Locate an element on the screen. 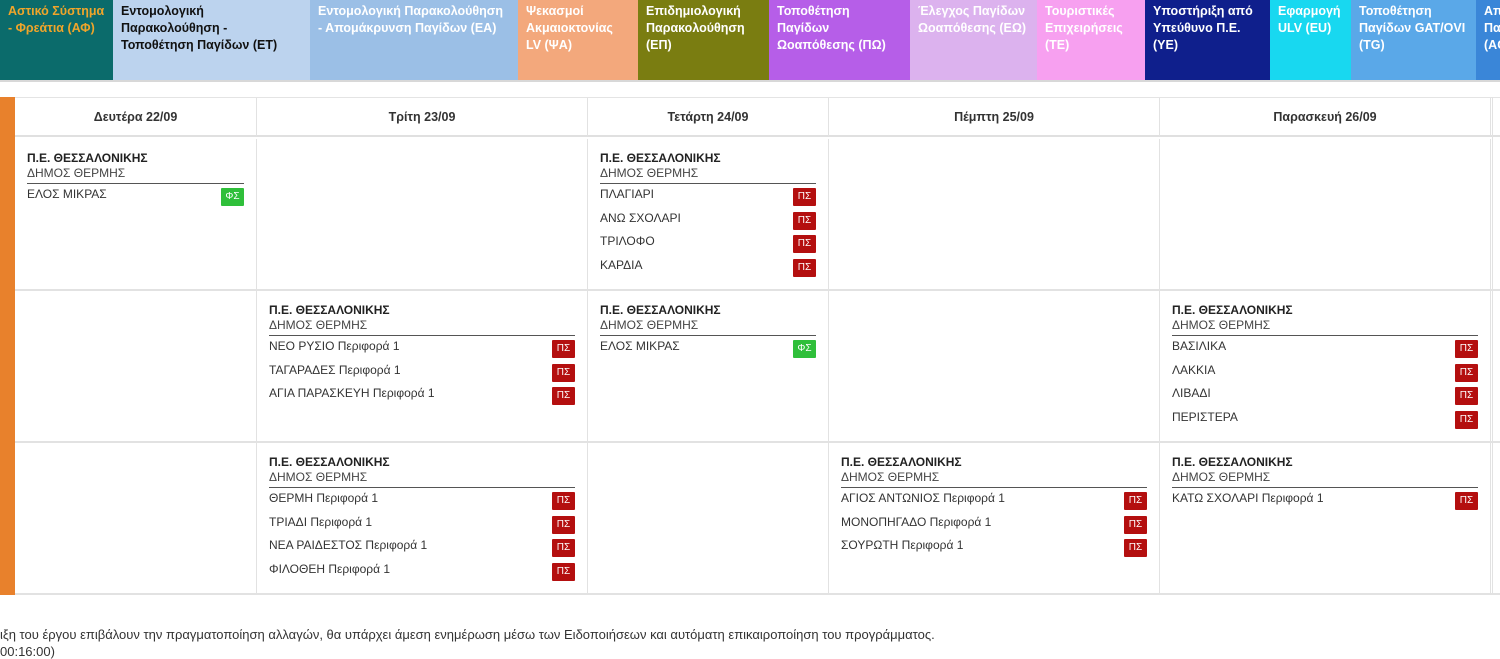  day-header: Πέμπτη 25/09 is located at coordinates (994, 117).